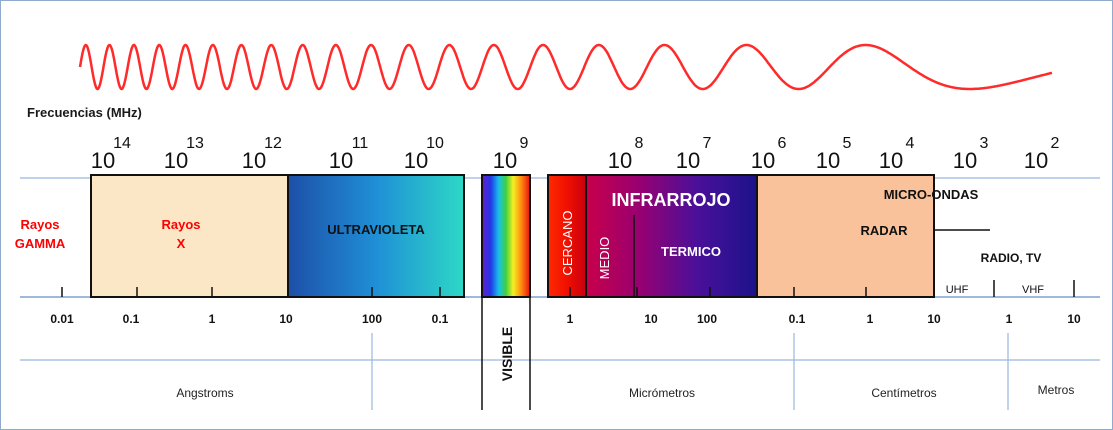  What do you see at coordinates (910, 143) in the screenshot?
I see `frequency-exponent: 4` at bounding box center [910, 143].